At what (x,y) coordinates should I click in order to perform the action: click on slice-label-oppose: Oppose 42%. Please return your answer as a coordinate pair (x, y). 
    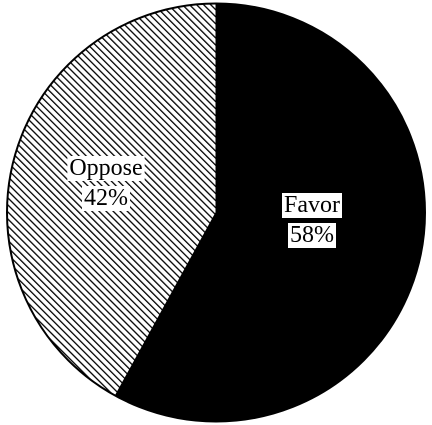
    Looking at the image, I should click on (106, 183).